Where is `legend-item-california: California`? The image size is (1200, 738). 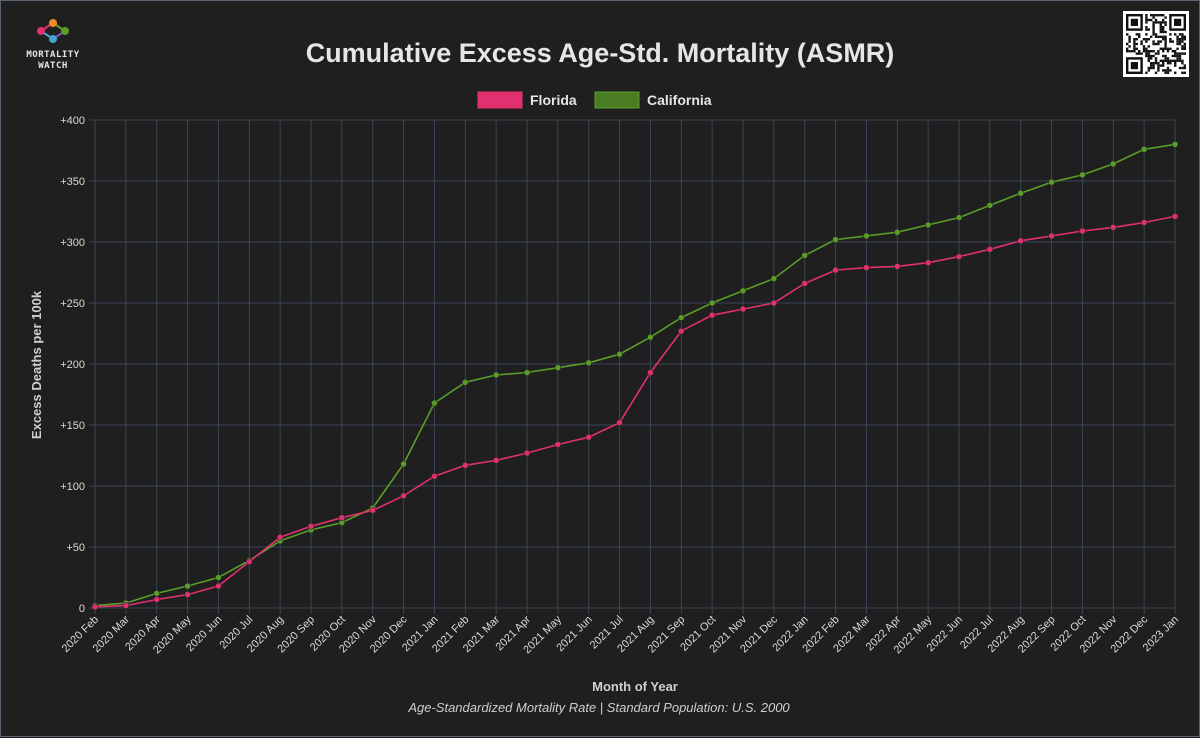 legend-item-california: California is located at coordinates (653, 100).